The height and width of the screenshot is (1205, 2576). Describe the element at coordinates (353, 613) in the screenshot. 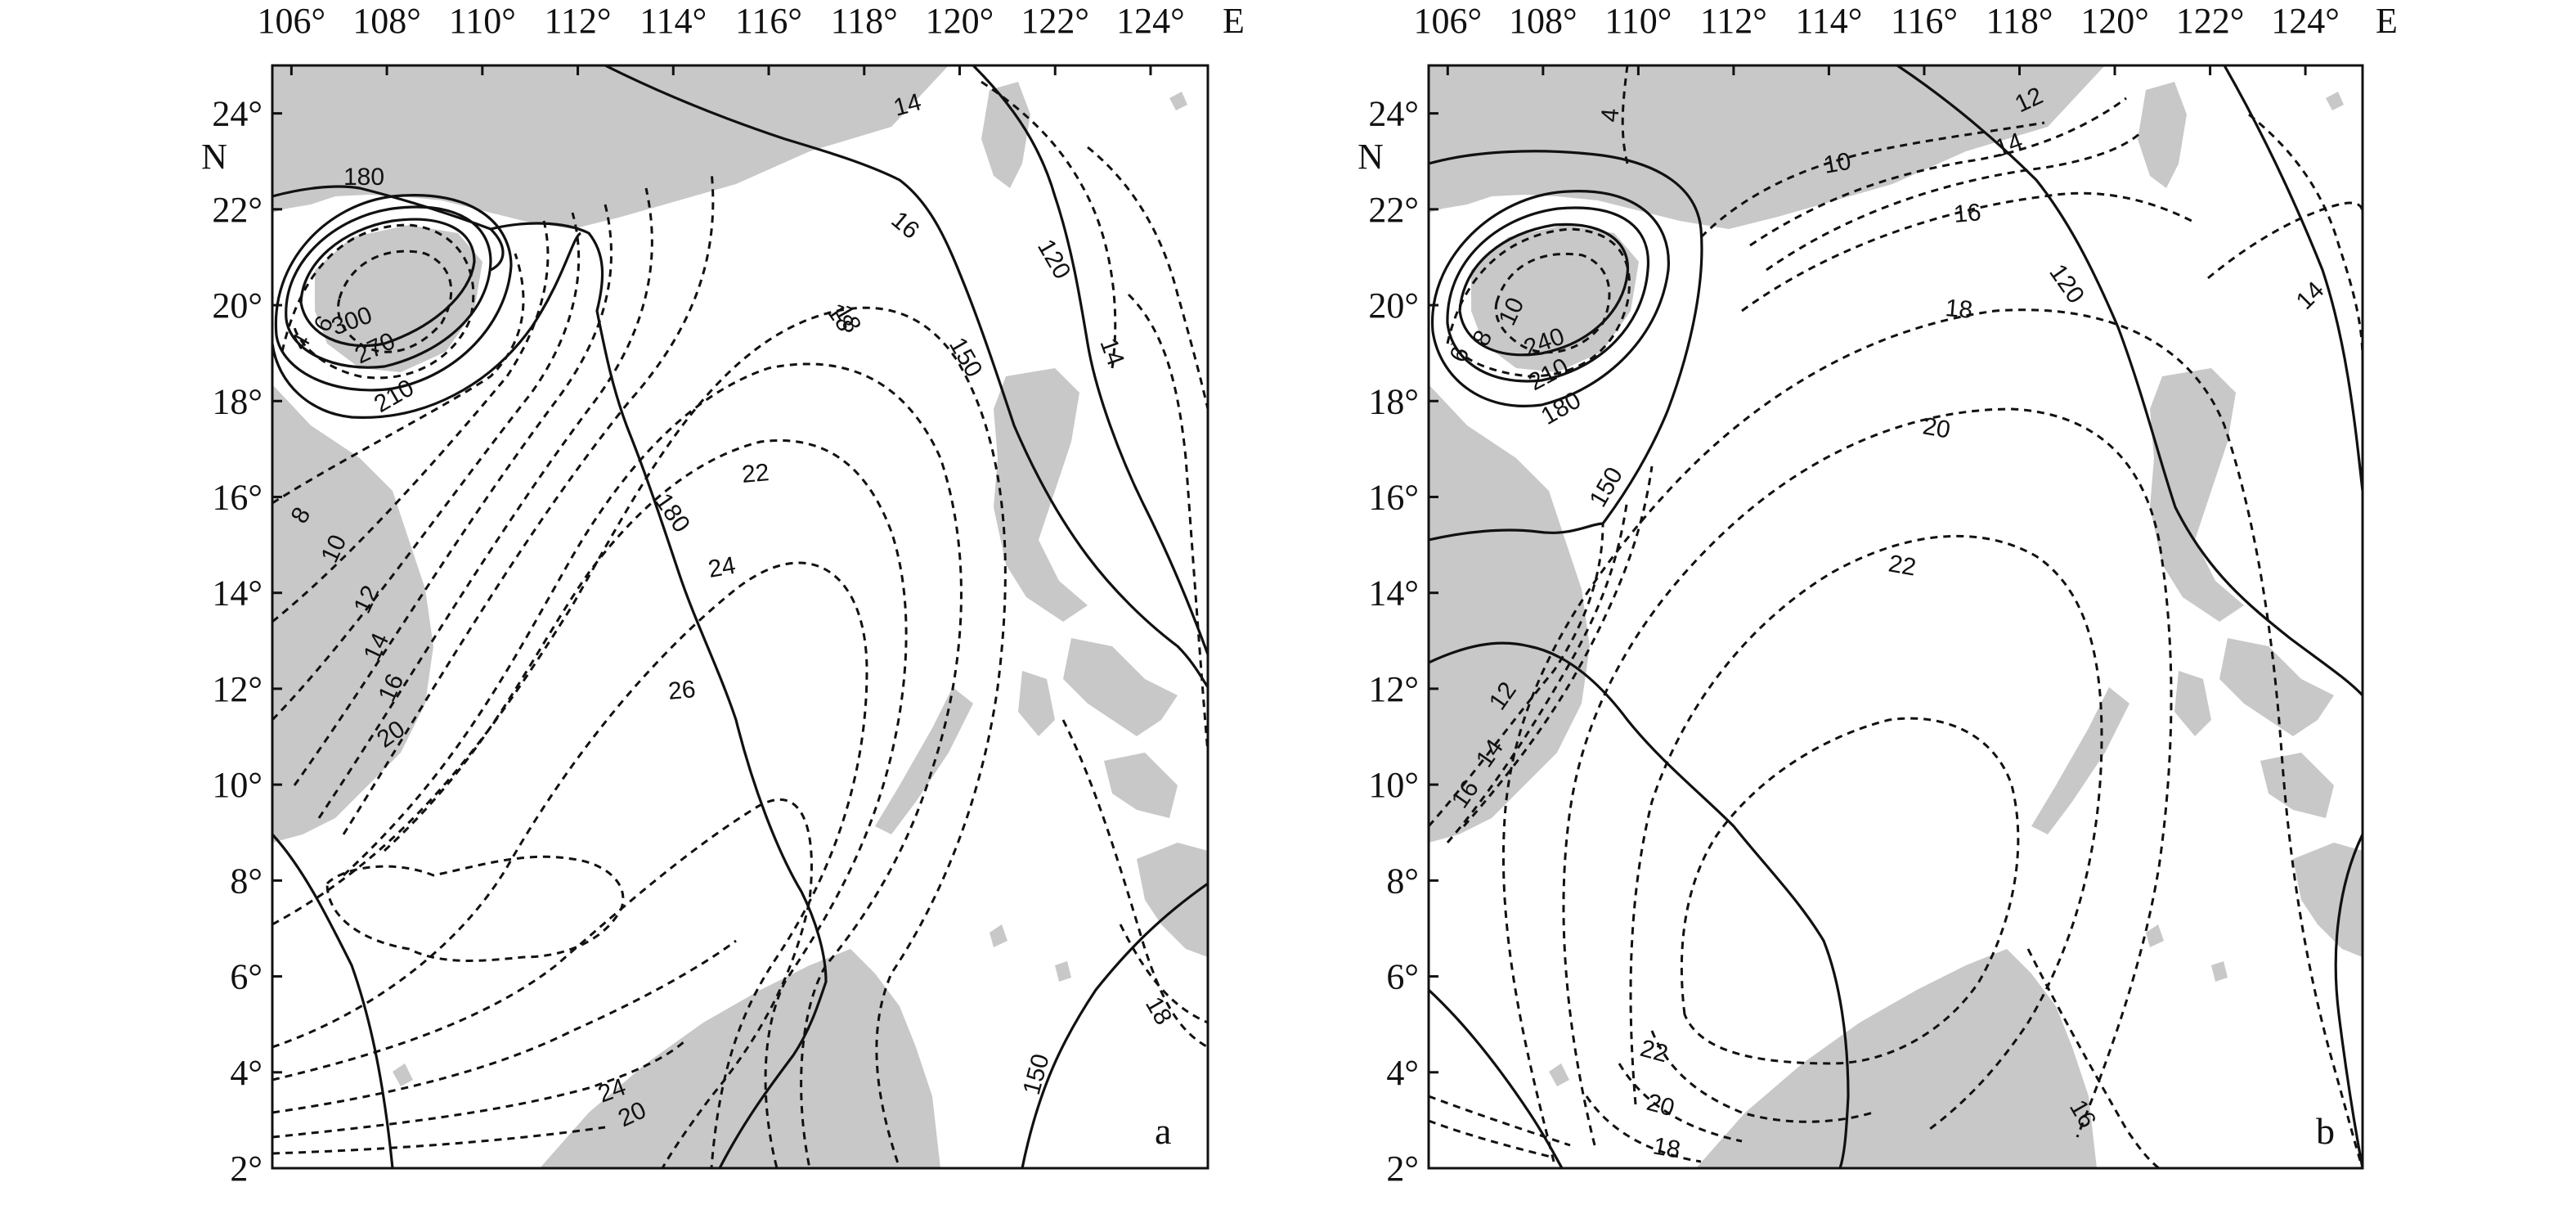

I see `land-indochina-a` at that location.